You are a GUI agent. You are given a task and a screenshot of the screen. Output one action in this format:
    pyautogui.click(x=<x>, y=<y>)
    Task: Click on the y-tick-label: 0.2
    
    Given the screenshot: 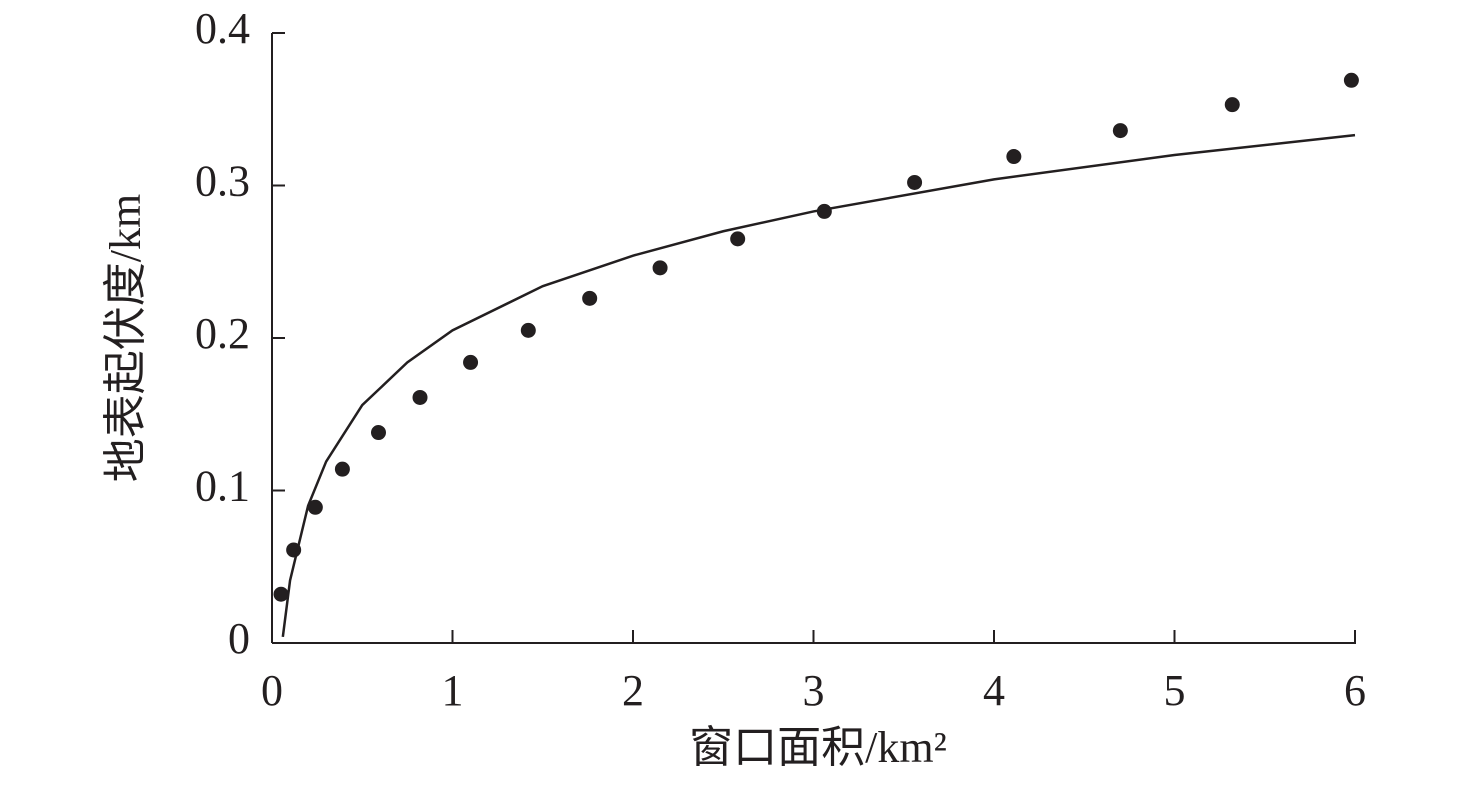 What is the action you would take?
    pyautogui.click(x=222, y=333)
    